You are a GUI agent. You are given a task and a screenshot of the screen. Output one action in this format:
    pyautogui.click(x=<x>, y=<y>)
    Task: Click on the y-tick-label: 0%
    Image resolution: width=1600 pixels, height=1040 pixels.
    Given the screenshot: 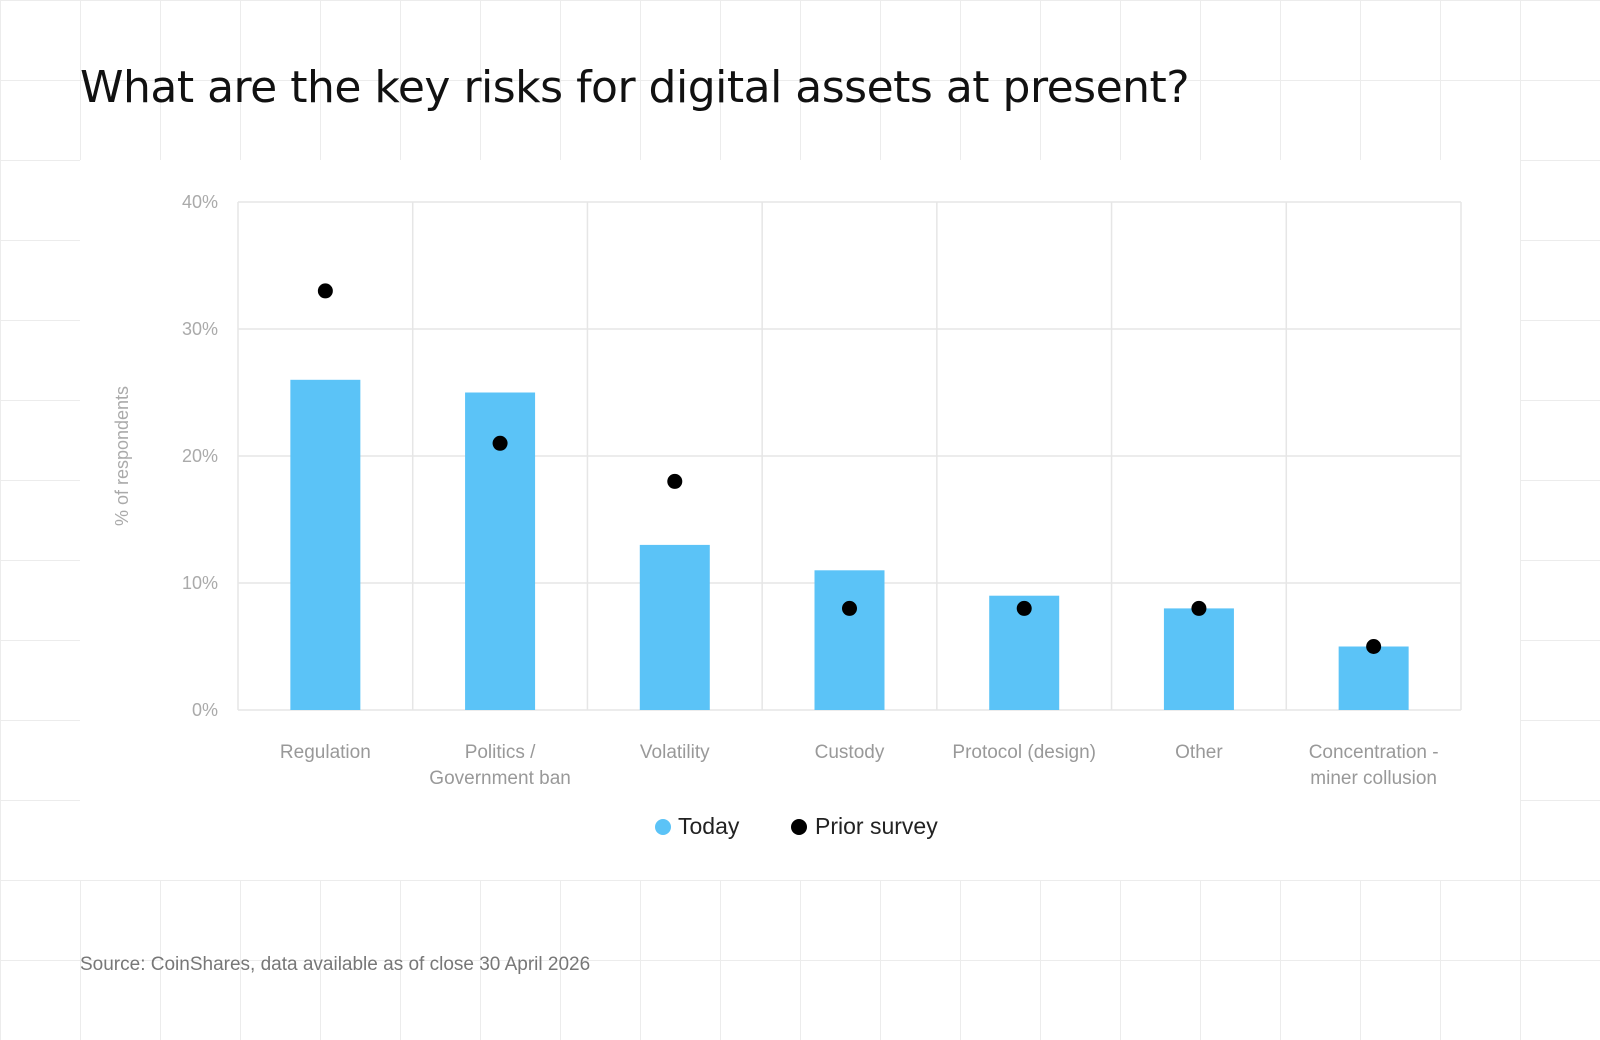 What is the action you would take?
    pyautogui.click(x=205, y=710)
    